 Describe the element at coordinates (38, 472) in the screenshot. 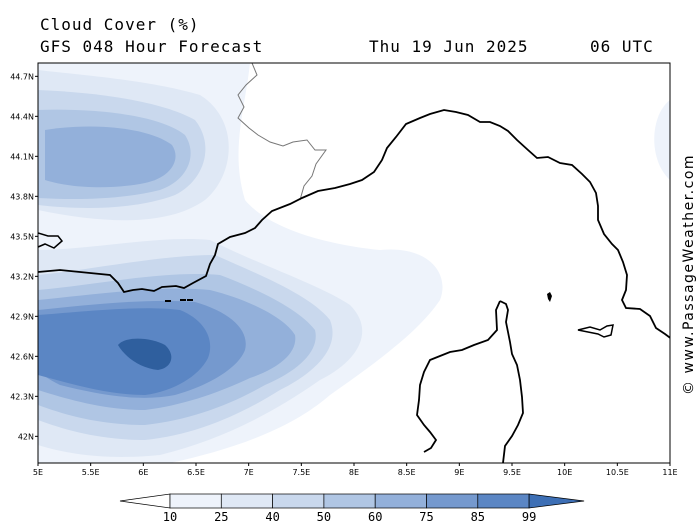

I see `lon-label: 5E` at that location.